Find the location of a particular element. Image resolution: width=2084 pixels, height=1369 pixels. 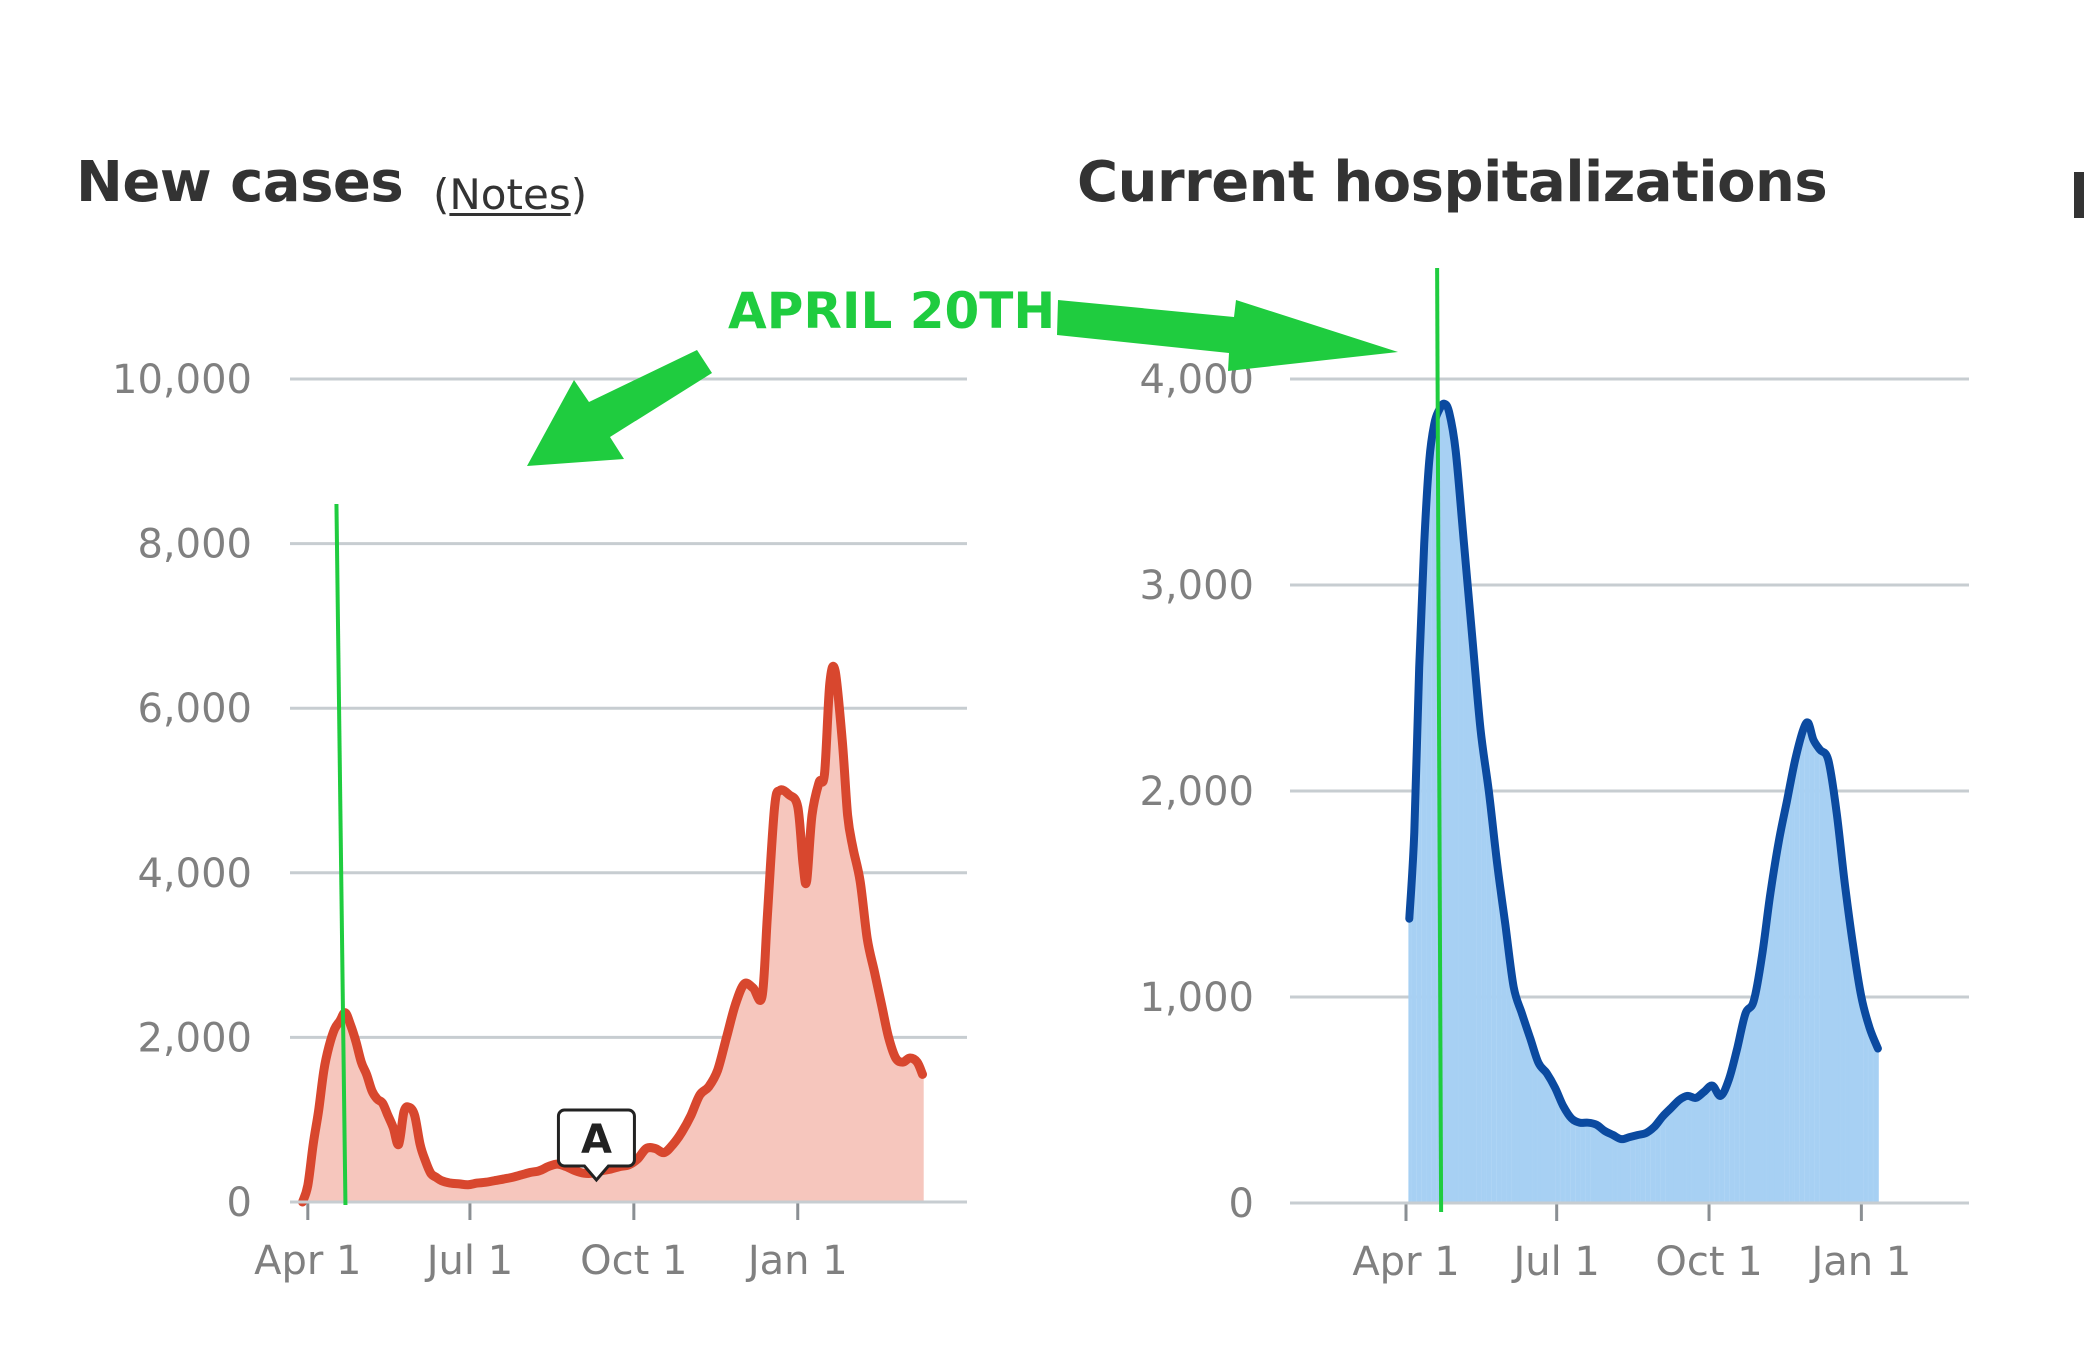

daily-case-bars is located at coordinates (613, 937).